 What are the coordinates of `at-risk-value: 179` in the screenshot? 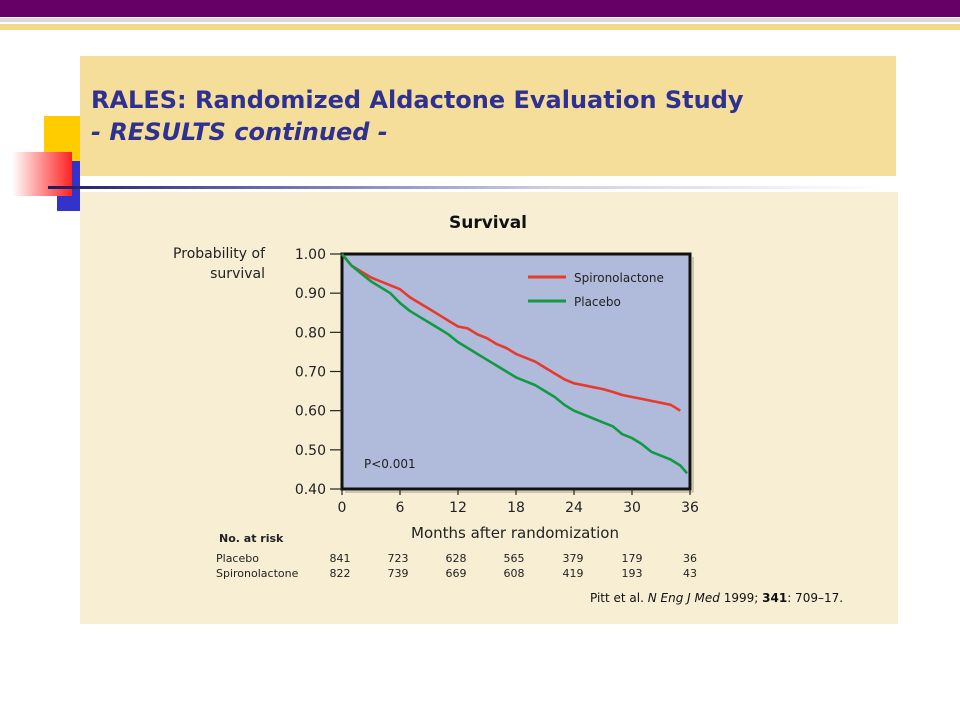 It's located at (632, 558).